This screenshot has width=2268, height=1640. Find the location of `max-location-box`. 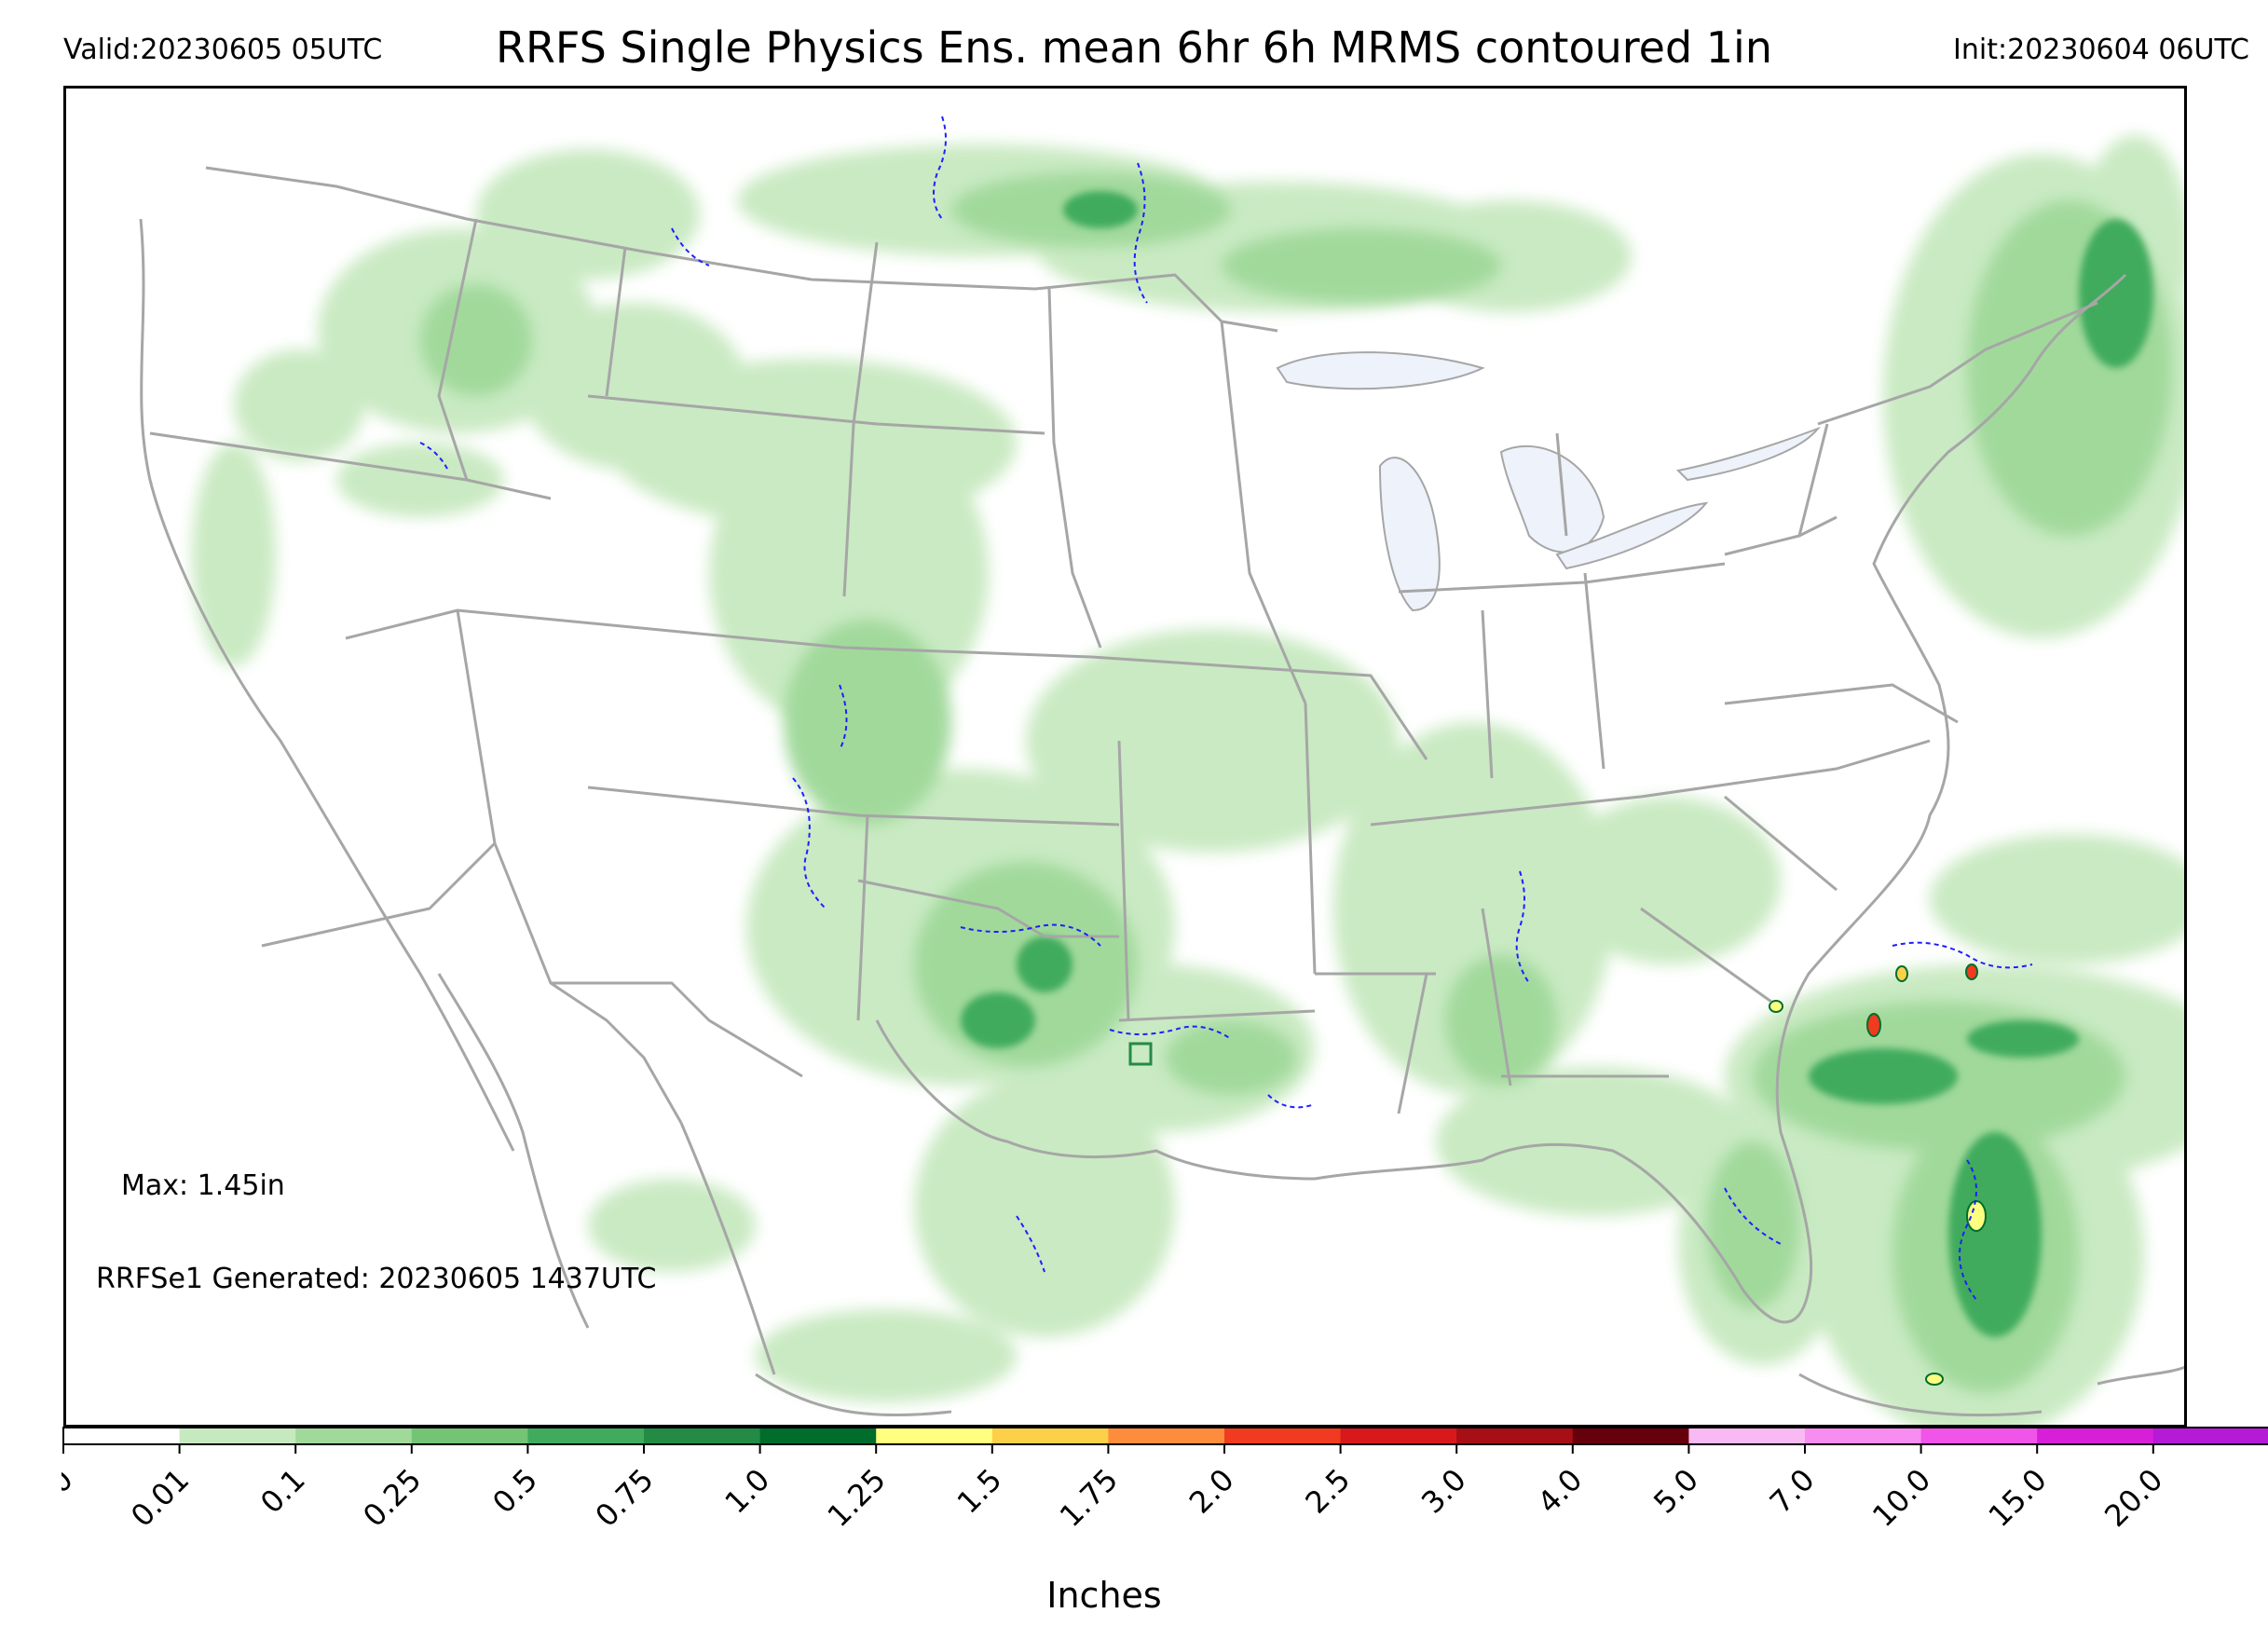

max-location-box is located at coordinates (1140, 1054).